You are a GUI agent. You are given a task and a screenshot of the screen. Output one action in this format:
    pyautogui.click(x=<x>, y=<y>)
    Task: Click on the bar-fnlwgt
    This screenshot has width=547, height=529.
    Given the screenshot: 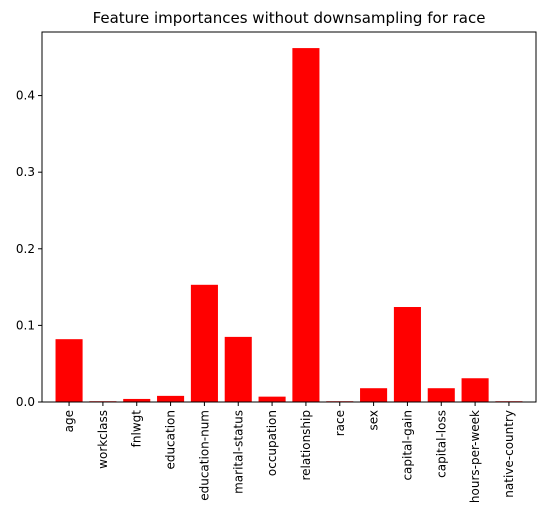 What is the action you would take?
    pyautogui.click(x=137, y=400)
    